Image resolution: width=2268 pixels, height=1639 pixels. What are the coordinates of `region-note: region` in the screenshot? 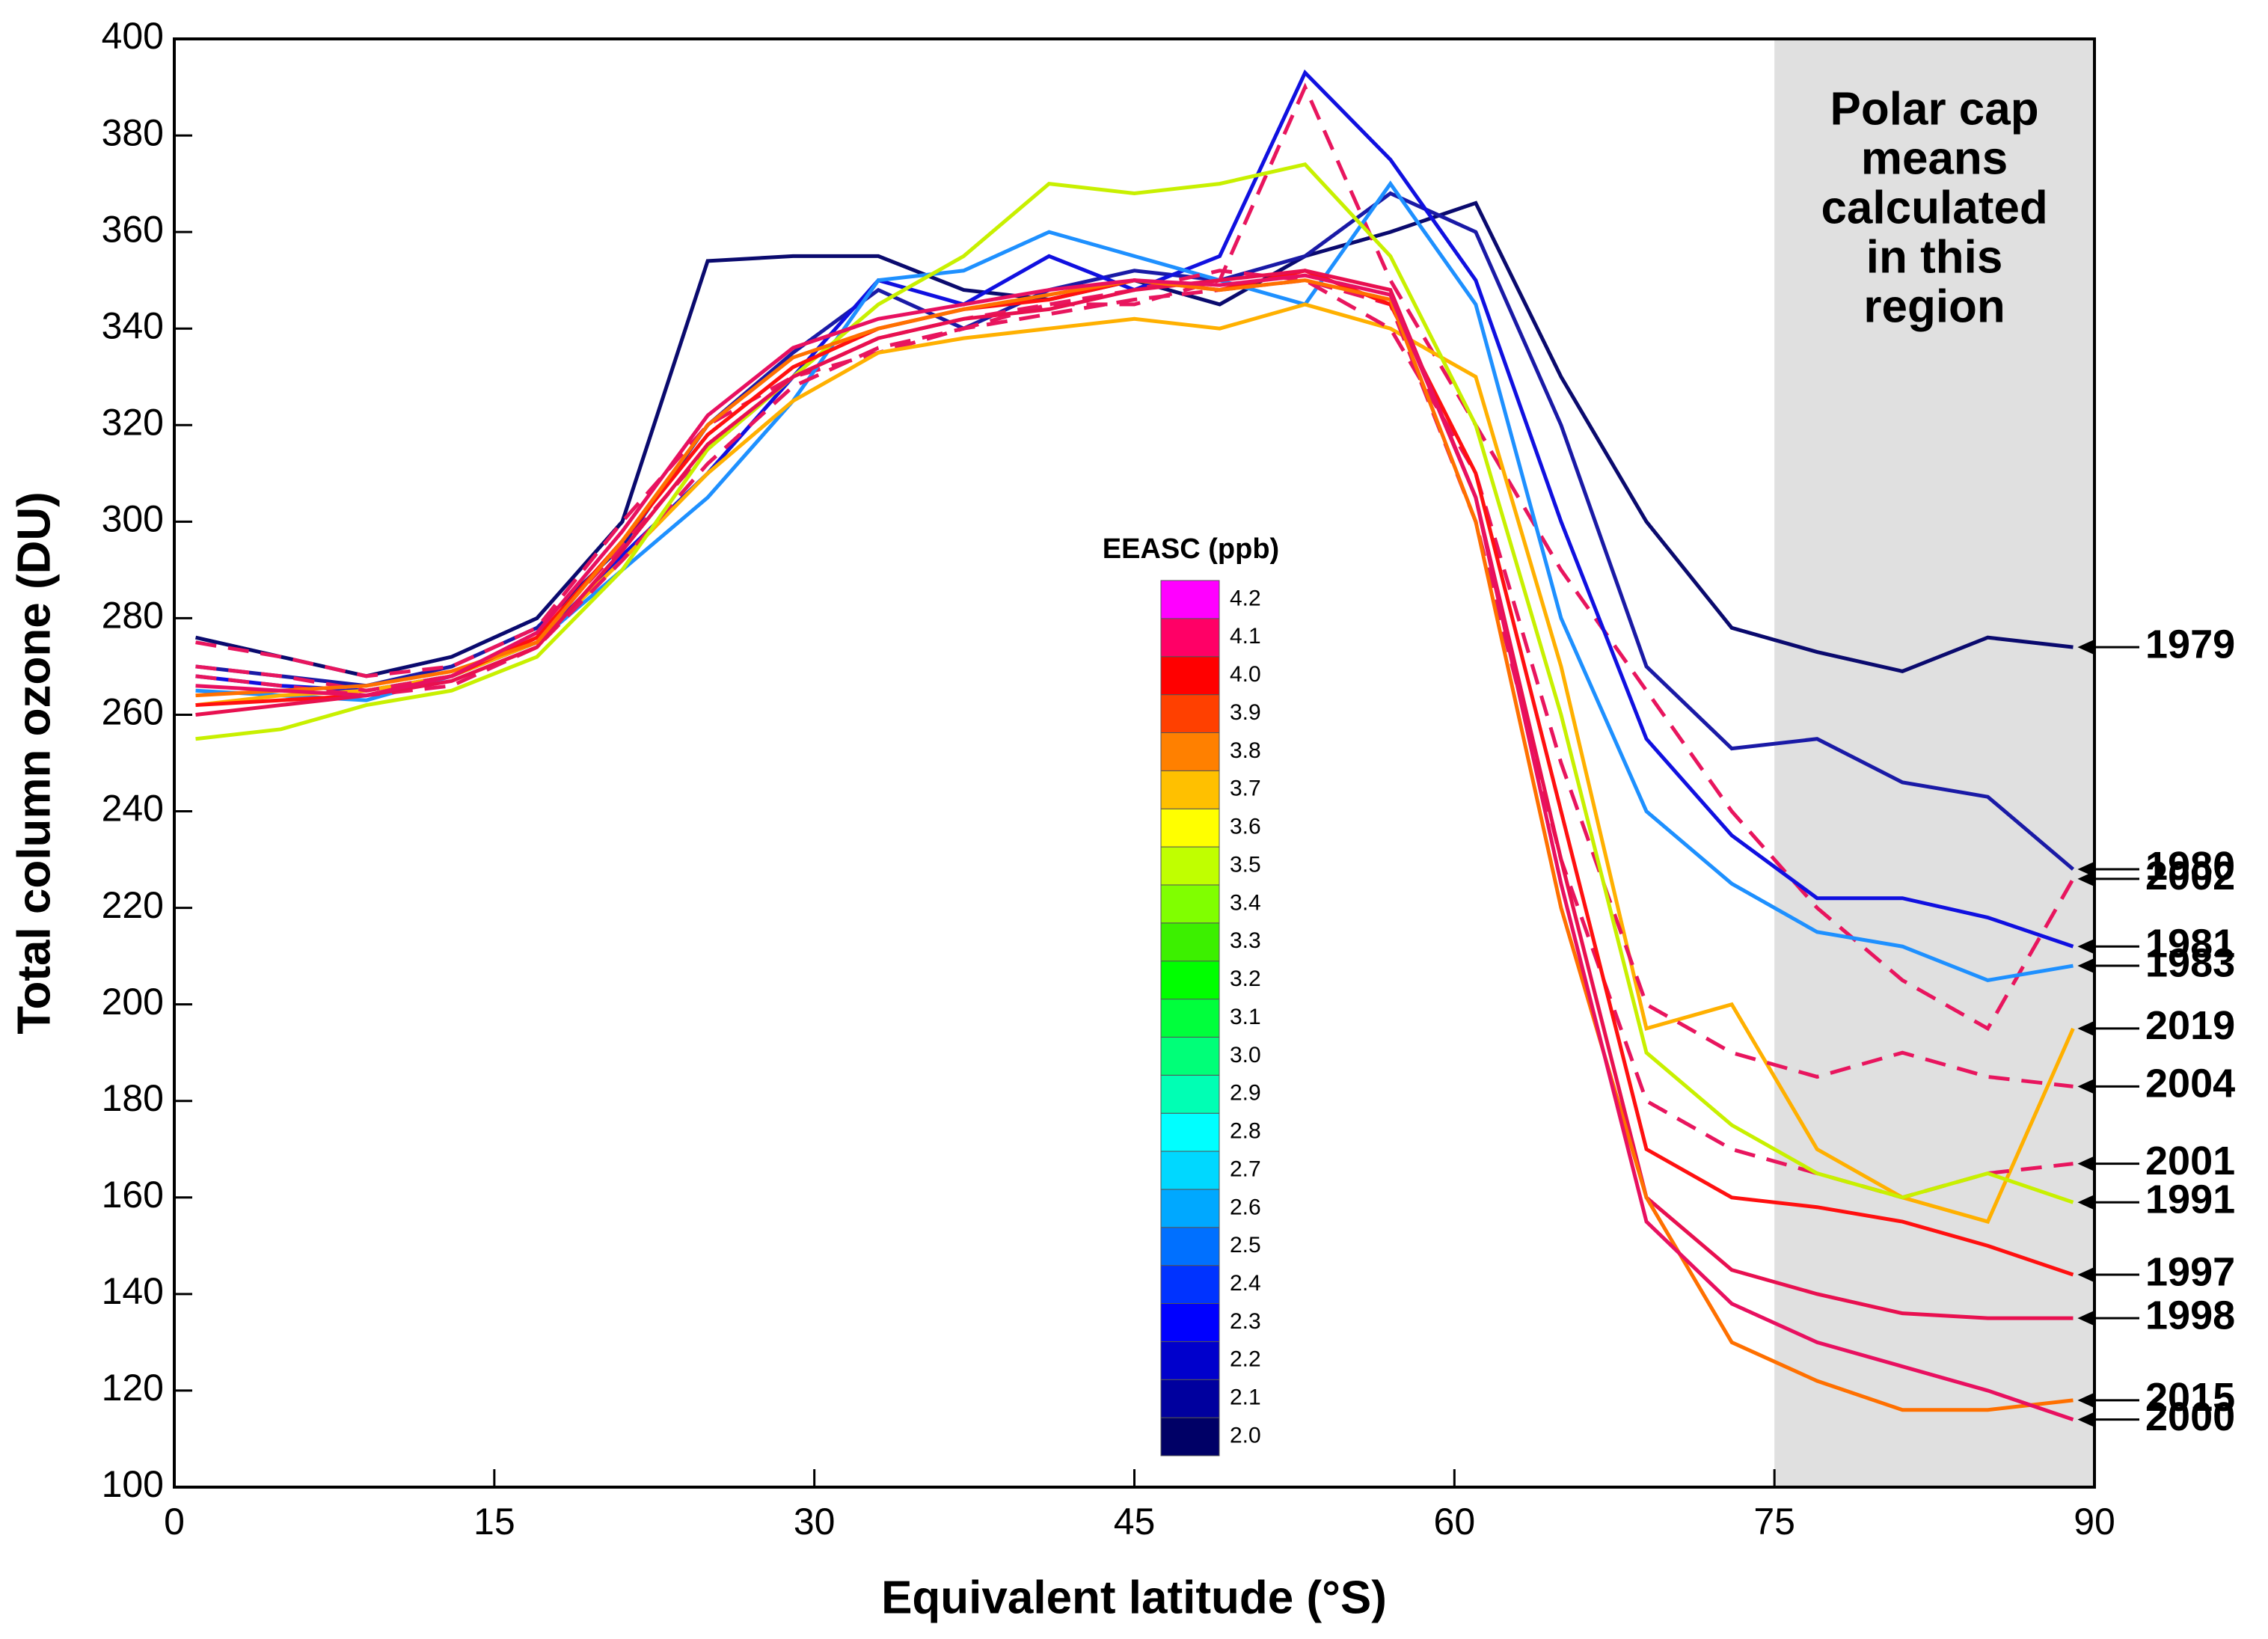 It's located at (1934, 306).